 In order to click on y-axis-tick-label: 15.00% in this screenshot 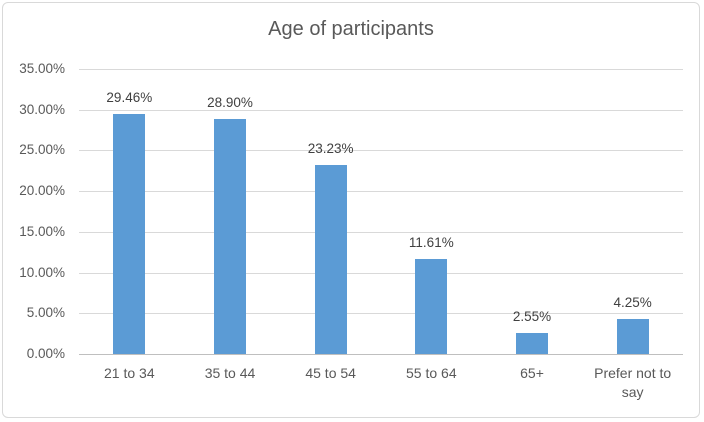, I will do `click(42, 231)`.